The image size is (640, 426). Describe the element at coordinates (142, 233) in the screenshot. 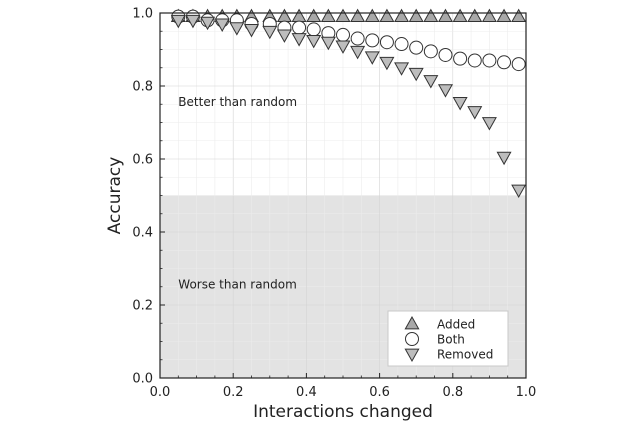

I see `y-tick-label: 0.4` at that location.